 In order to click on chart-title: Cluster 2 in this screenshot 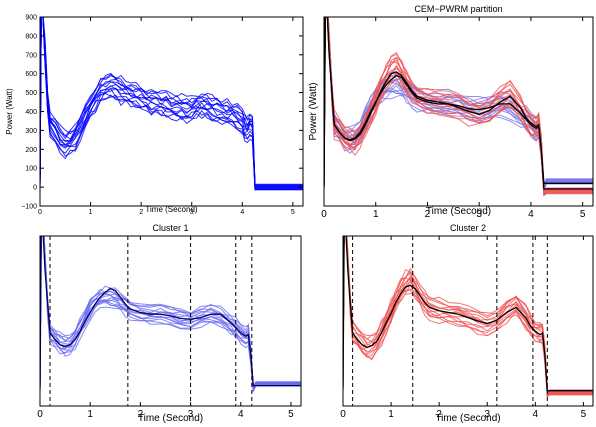, I will do `click(468, 228)`.